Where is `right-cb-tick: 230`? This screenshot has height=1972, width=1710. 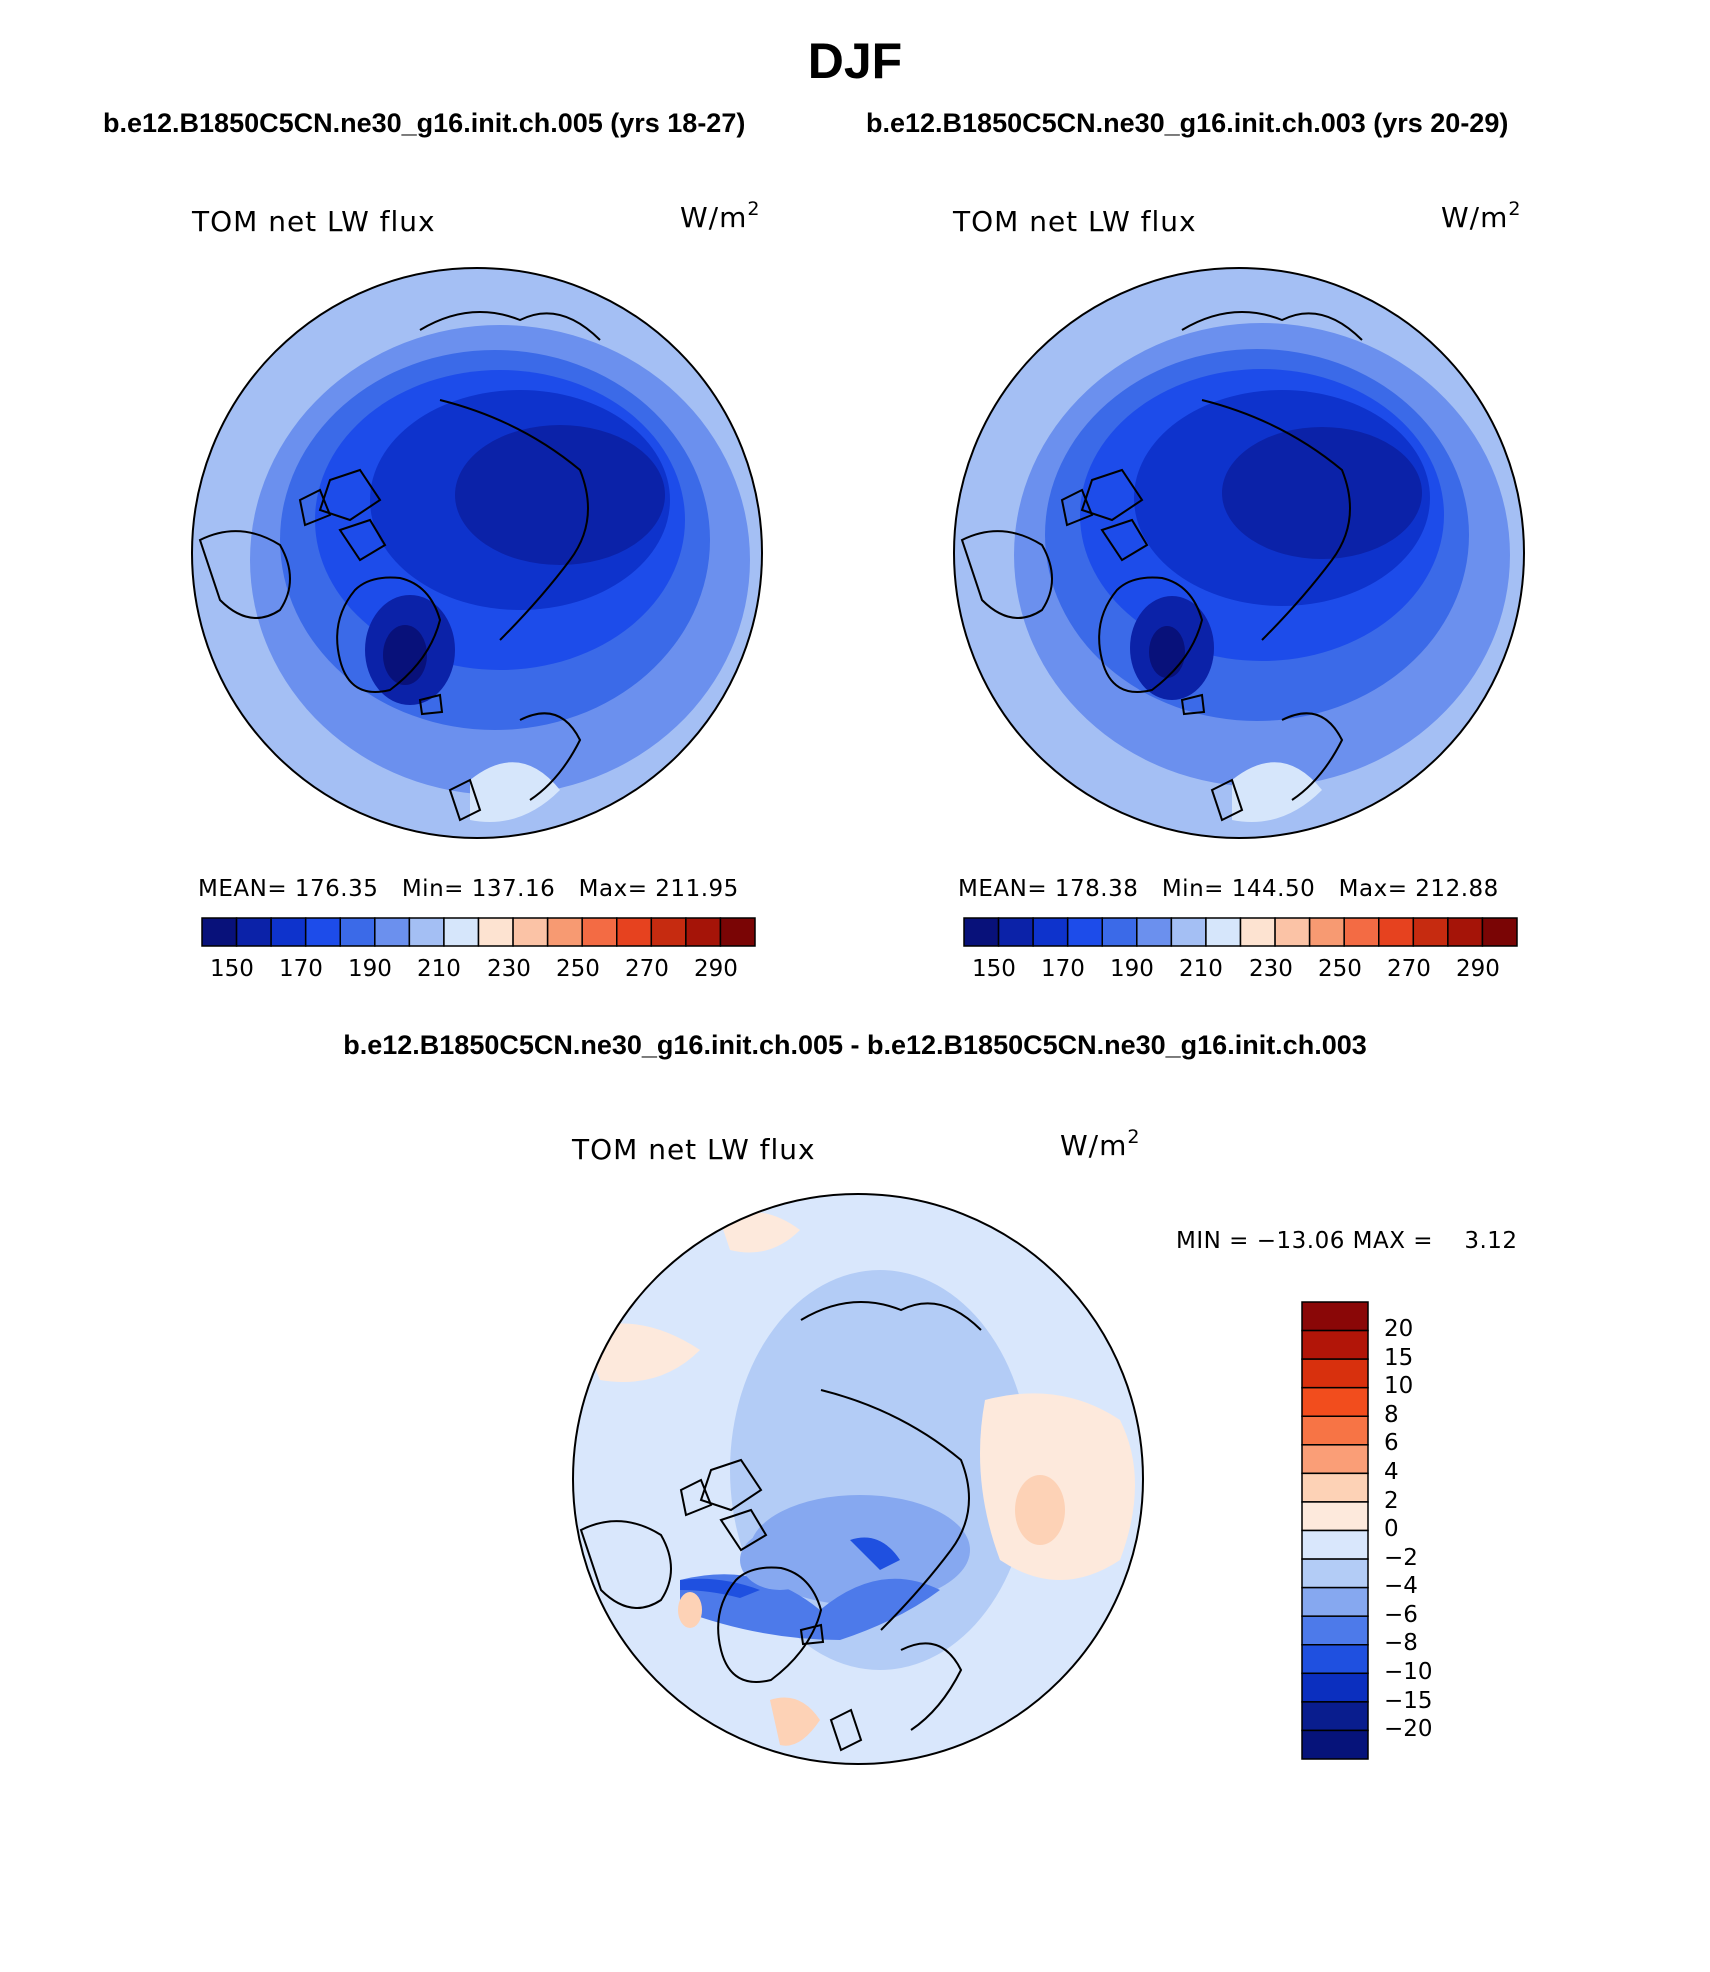 right-cb-tick: 230 is located at coordinates (1271, 969).